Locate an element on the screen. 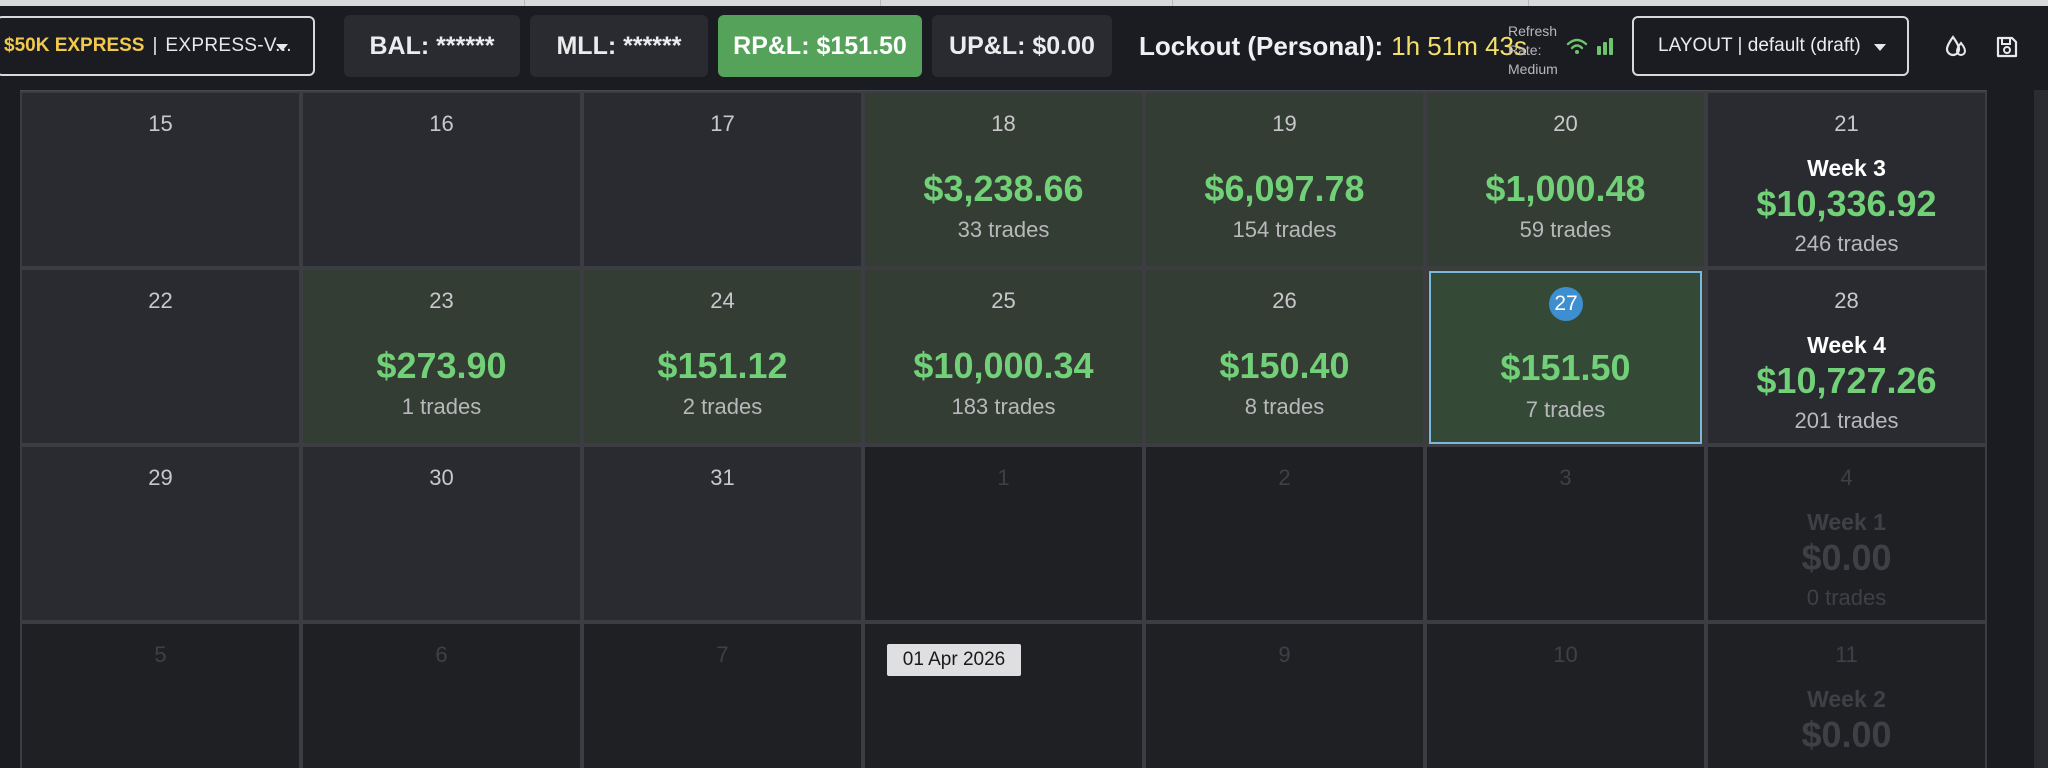 This screenshot has height=768, width=2048. day-pnl: $151.50 is located at coordinates (1565, 367).